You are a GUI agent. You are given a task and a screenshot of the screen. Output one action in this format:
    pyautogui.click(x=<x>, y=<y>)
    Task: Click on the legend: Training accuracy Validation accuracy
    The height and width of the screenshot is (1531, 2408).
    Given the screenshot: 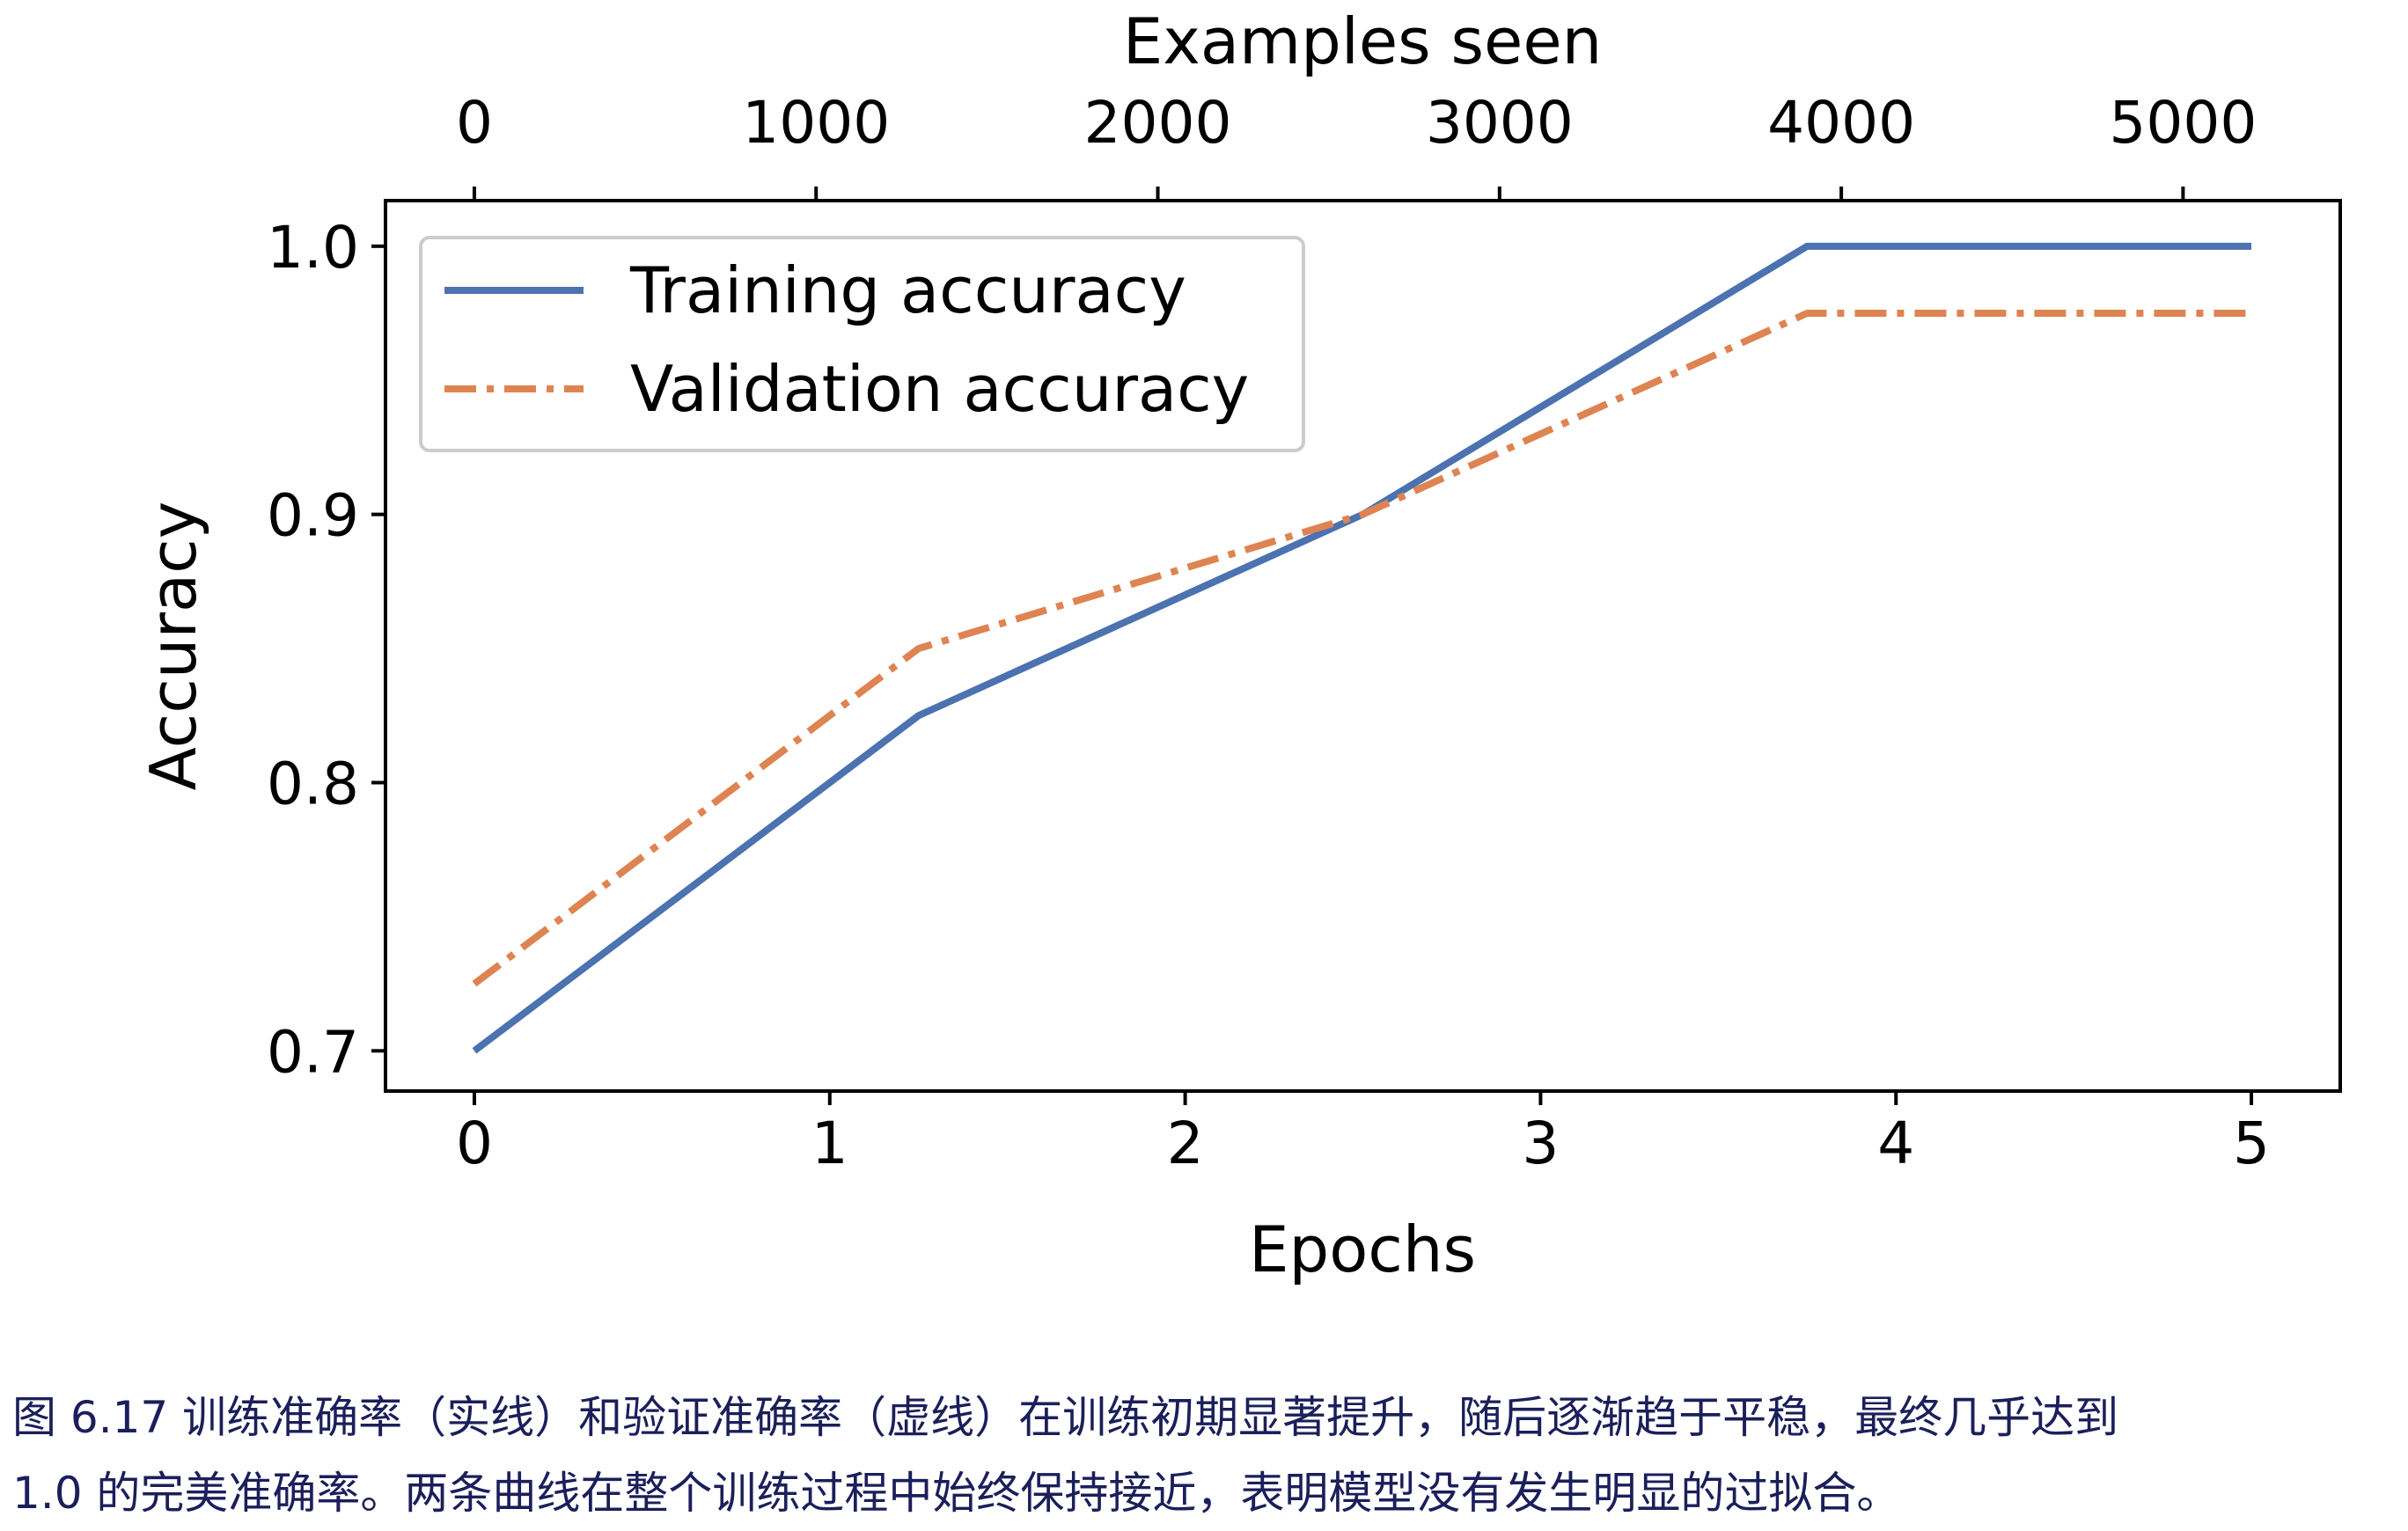 What is the action you would take?
    pyautogui.click(x=862, y=344)
    